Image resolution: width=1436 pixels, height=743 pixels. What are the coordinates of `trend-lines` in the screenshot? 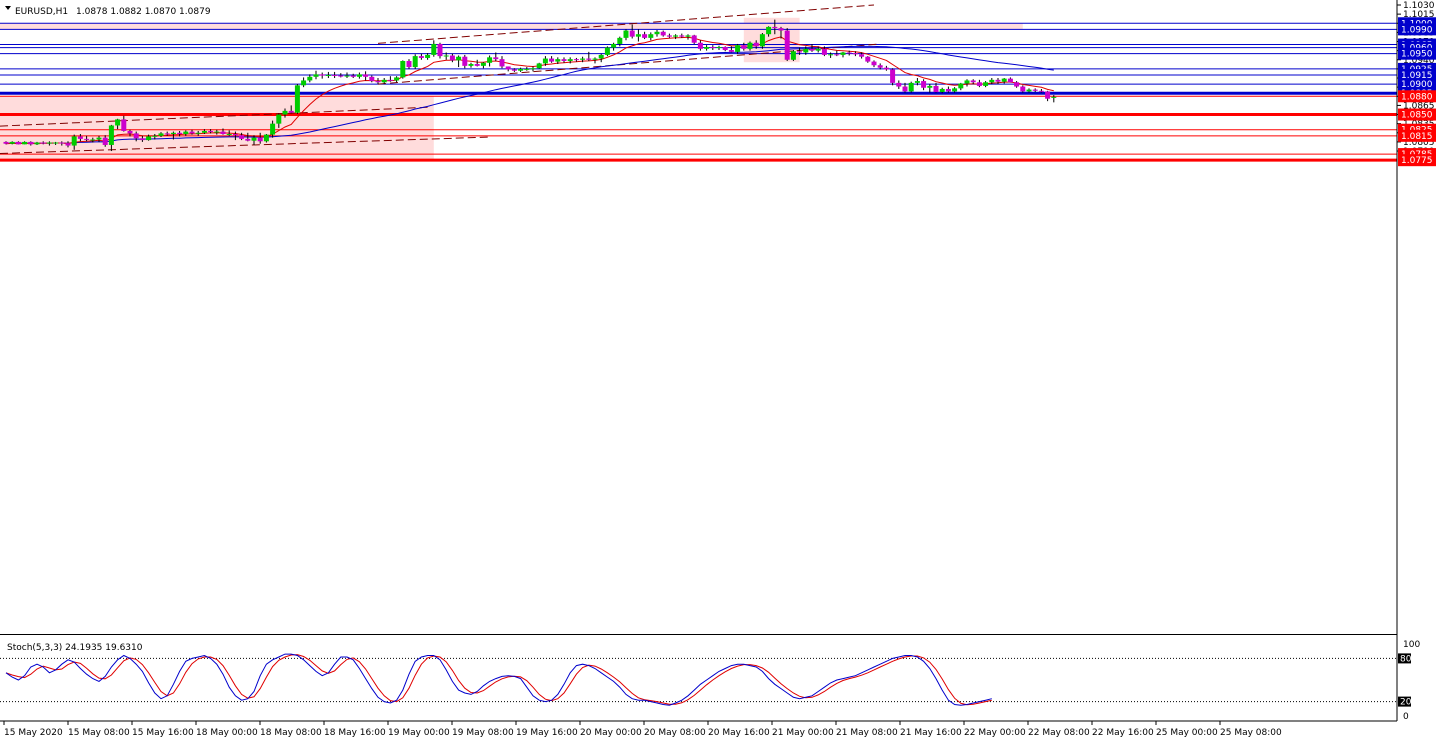 It's located at (440, 79).